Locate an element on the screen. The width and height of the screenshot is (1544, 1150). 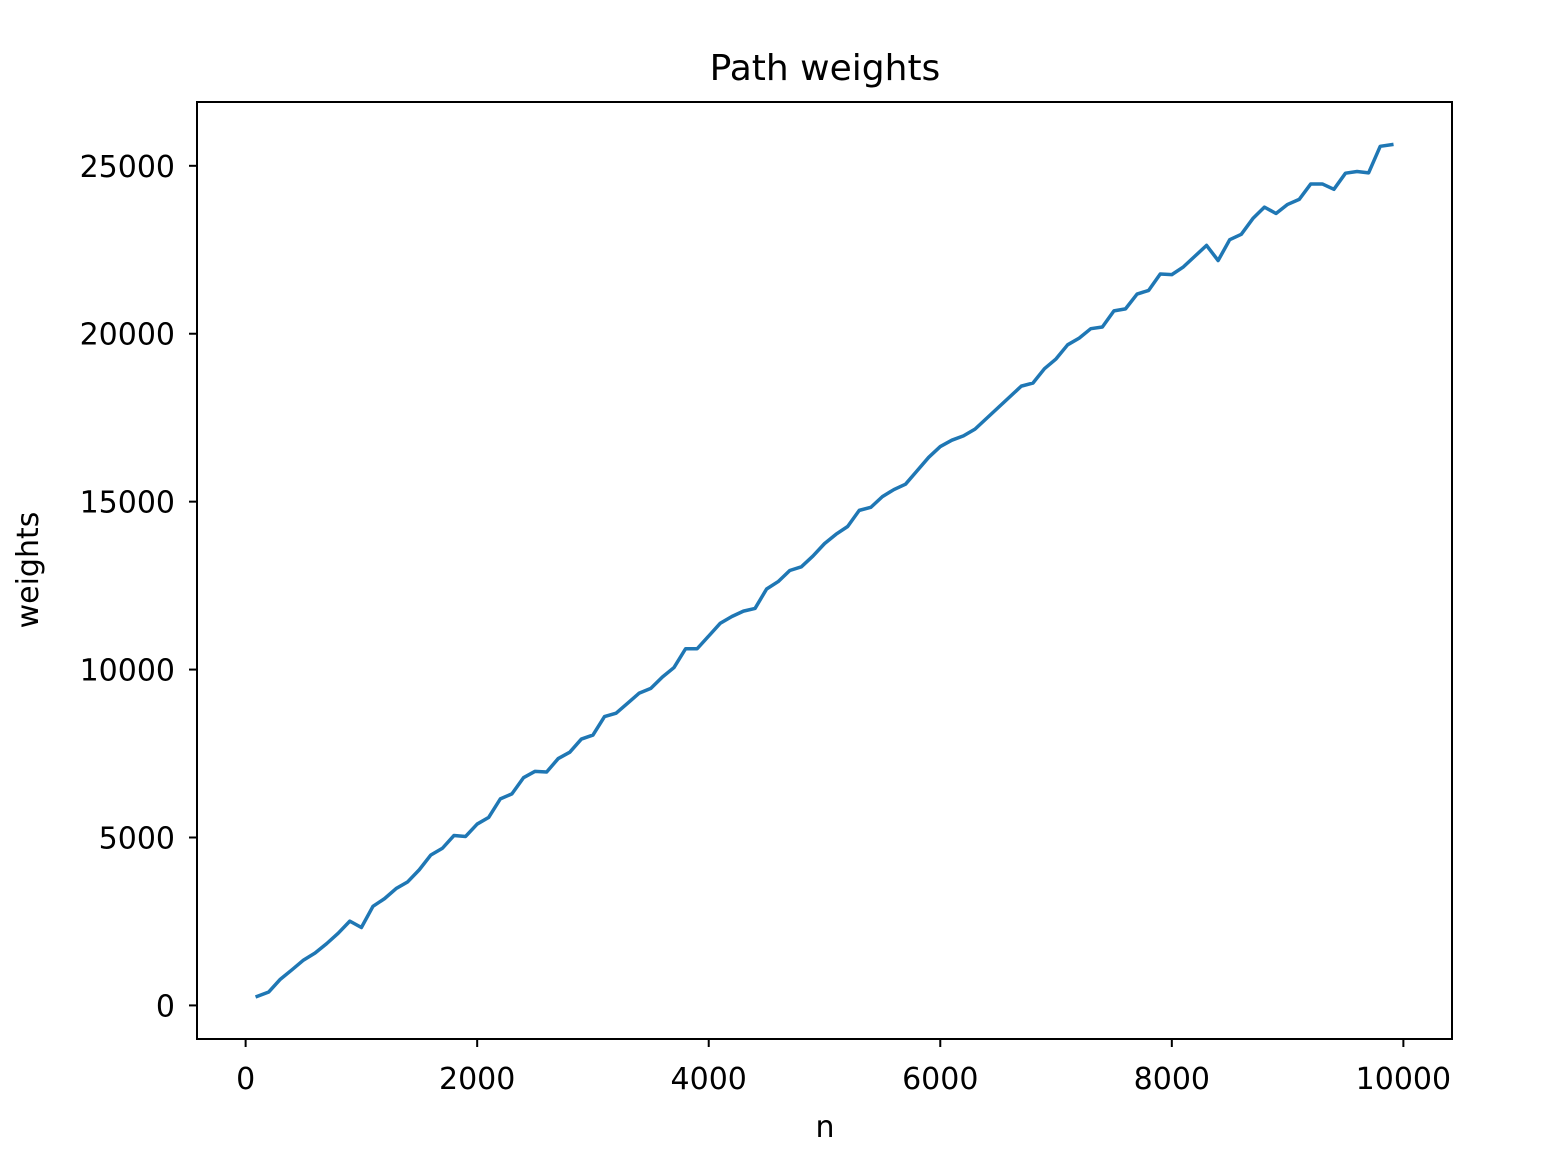
x-axis-label: n is located at coordinates (824, 1127).